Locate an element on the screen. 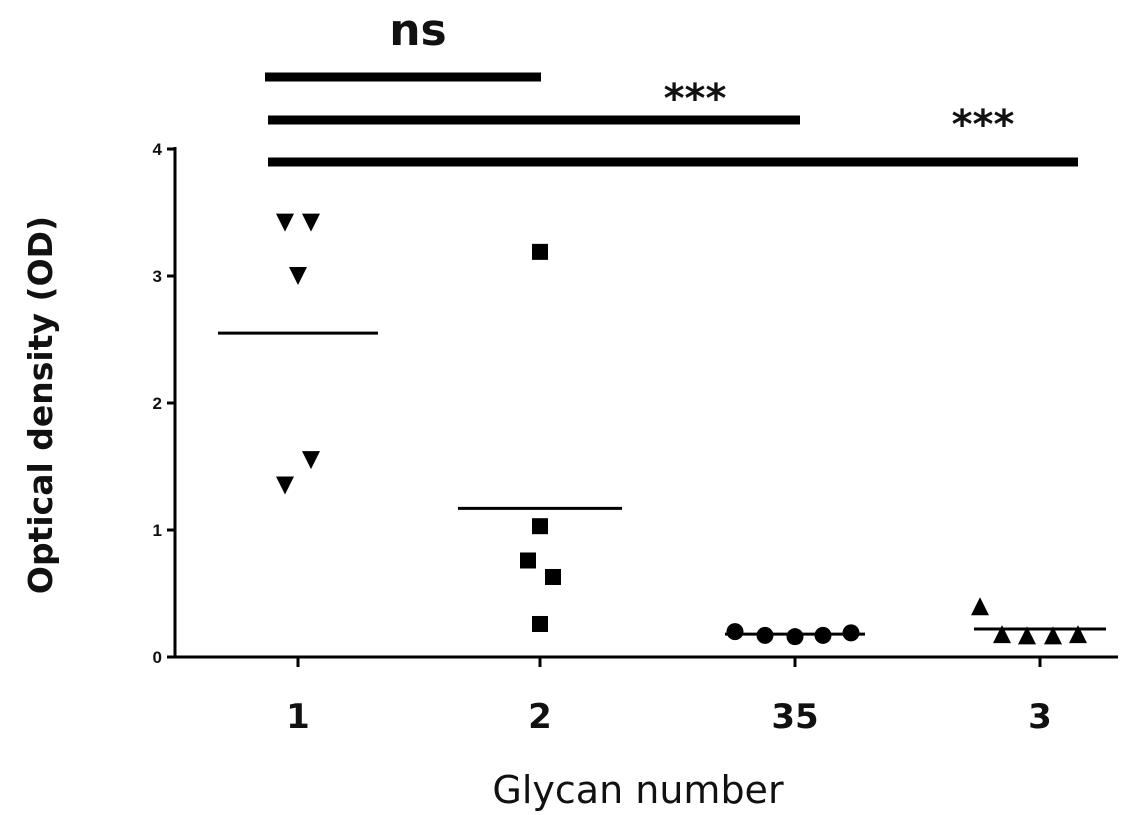 This screenshot has width=1144, height=815. x-tick-label-3: 3 is located at coordinates (1040, 717).